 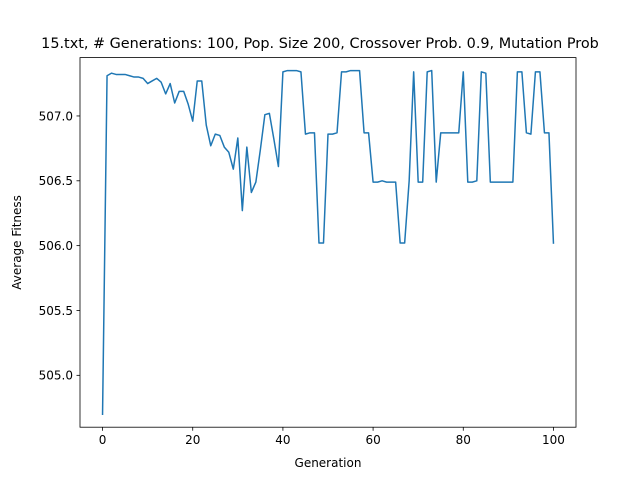 I want to click on x-axis: 0 20 40 60 80 100, so click(x=332, y=437).